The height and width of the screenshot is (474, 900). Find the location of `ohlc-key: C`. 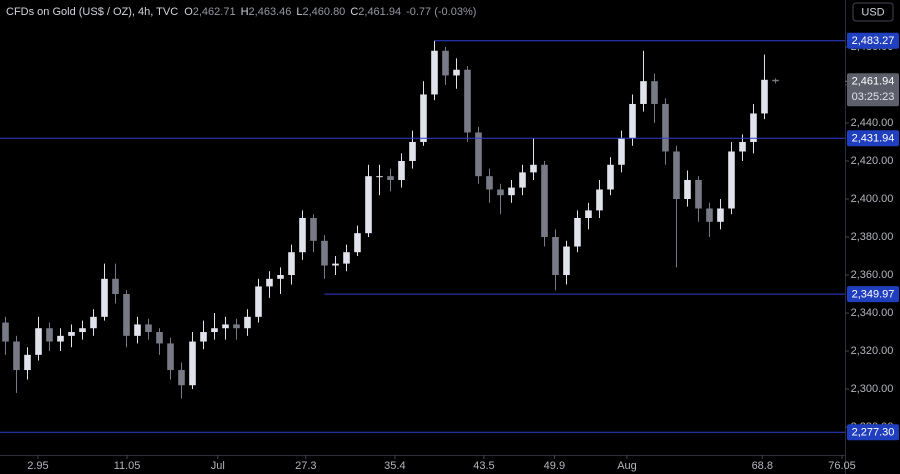

ohlc-key: C is located at coordinates (354, 12).